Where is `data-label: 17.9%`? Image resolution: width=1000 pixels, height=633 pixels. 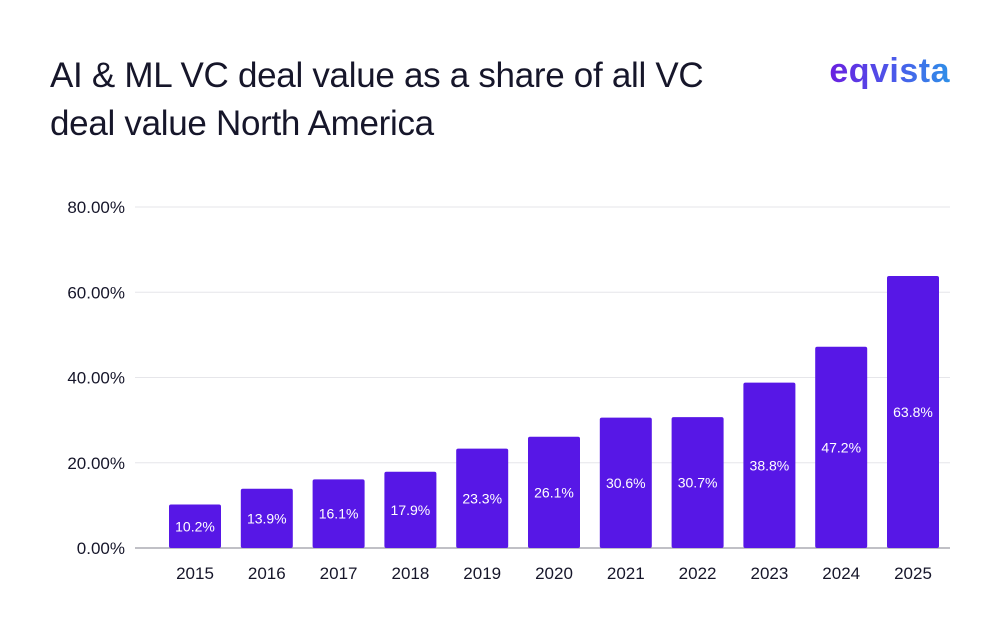
data-label: 17.9% is located at coordinates (411, 510).